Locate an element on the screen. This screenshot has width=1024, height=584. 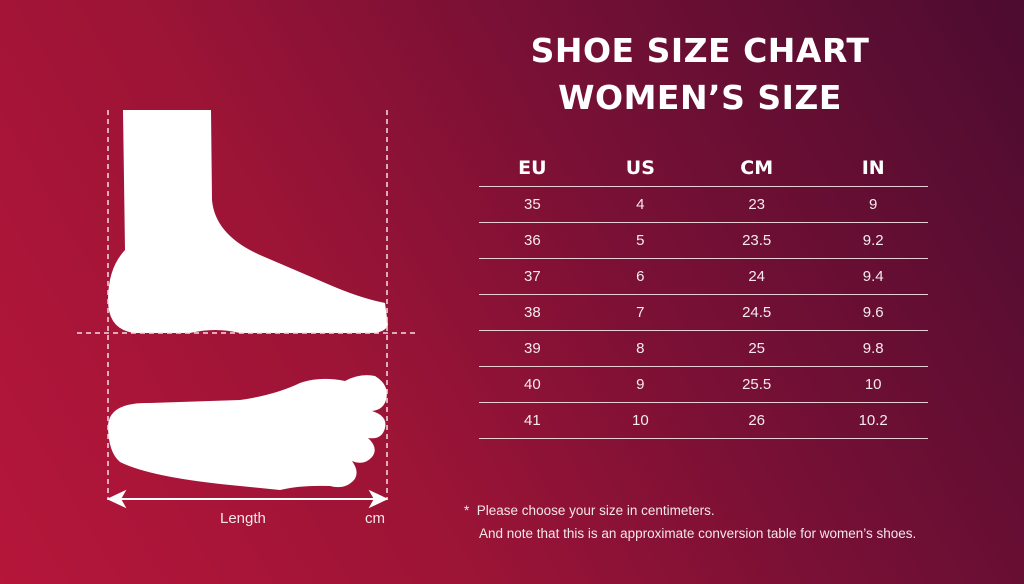
table-row: 37 6 24 9.4 is located at coordinates (703, 276).